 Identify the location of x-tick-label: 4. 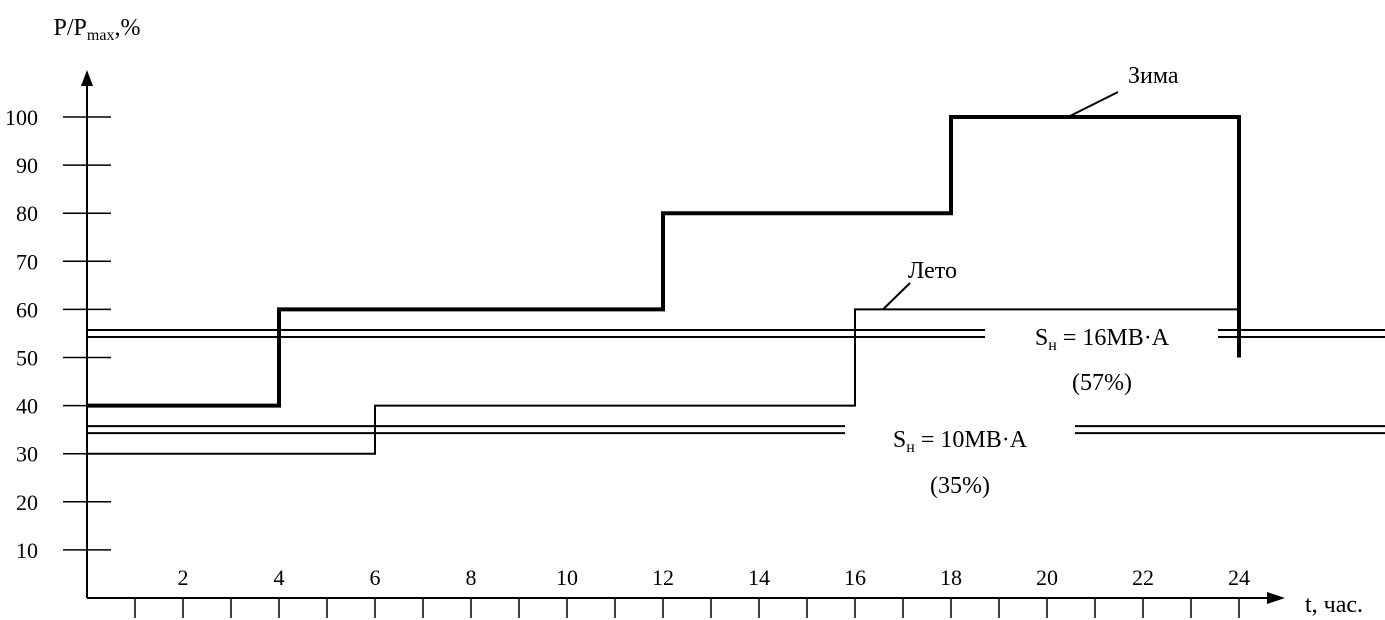
(279, 577).